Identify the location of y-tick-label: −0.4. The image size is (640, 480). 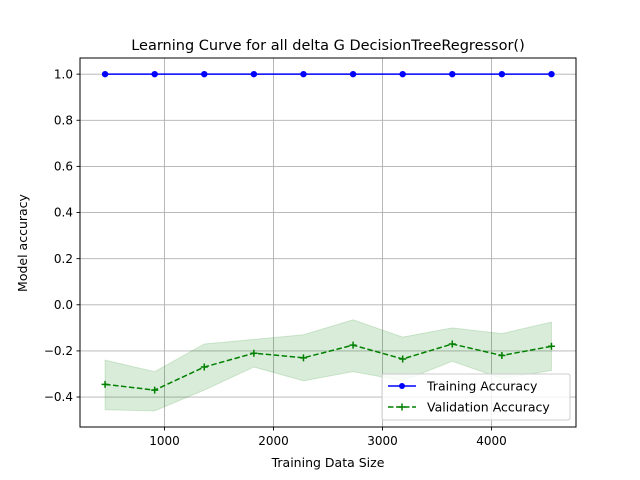
(58, 397).